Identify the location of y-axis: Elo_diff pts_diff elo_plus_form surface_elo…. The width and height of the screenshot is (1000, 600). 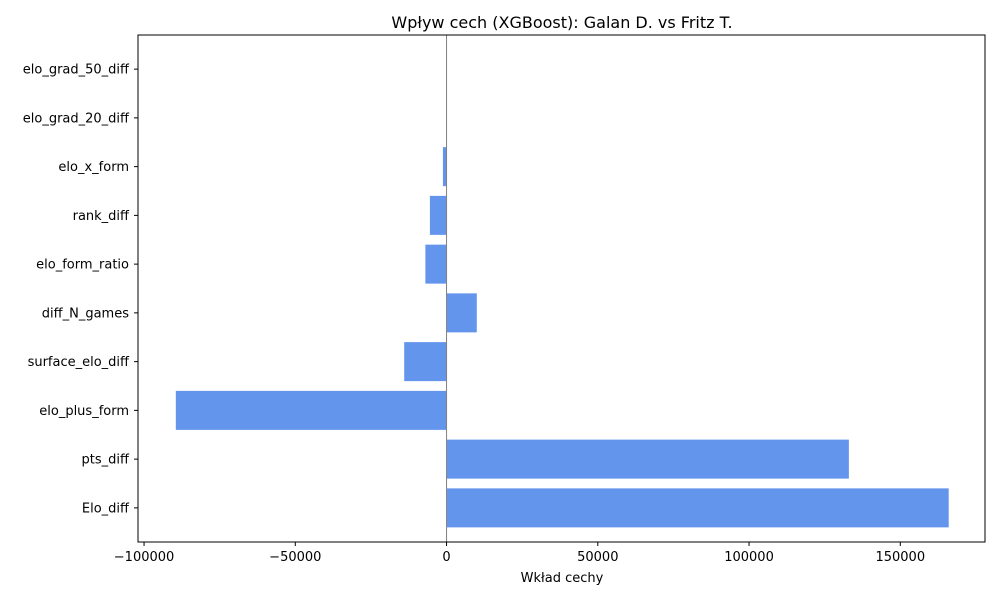
(80, 289).